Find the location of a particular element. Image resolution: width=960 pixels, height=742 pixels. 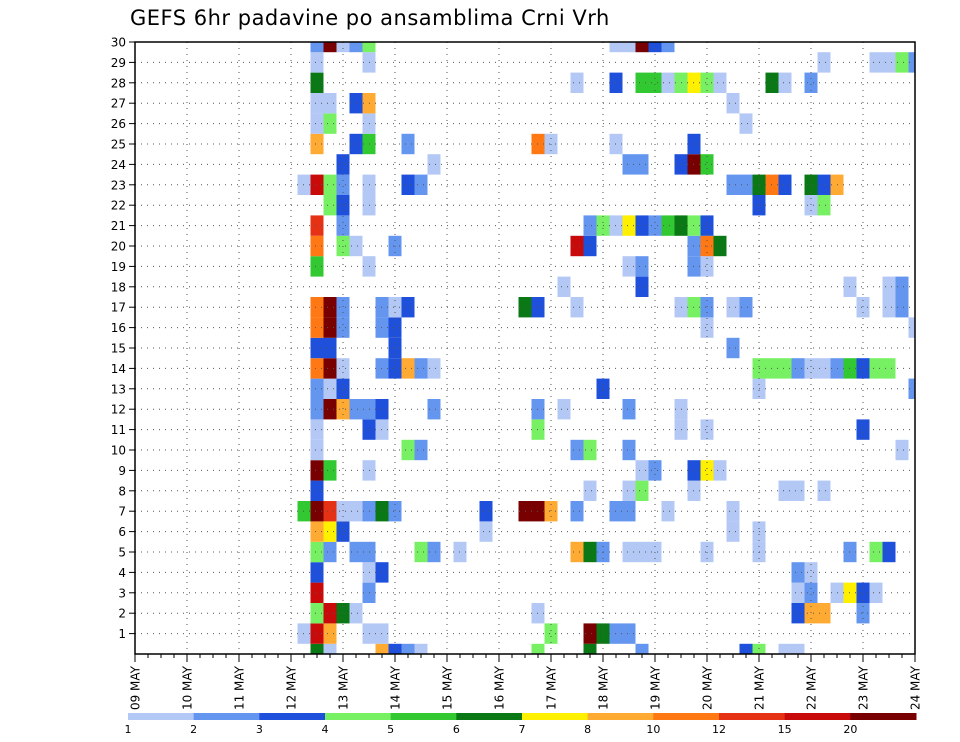

colorbar-label: 2 is located at coordinates (193, 729).